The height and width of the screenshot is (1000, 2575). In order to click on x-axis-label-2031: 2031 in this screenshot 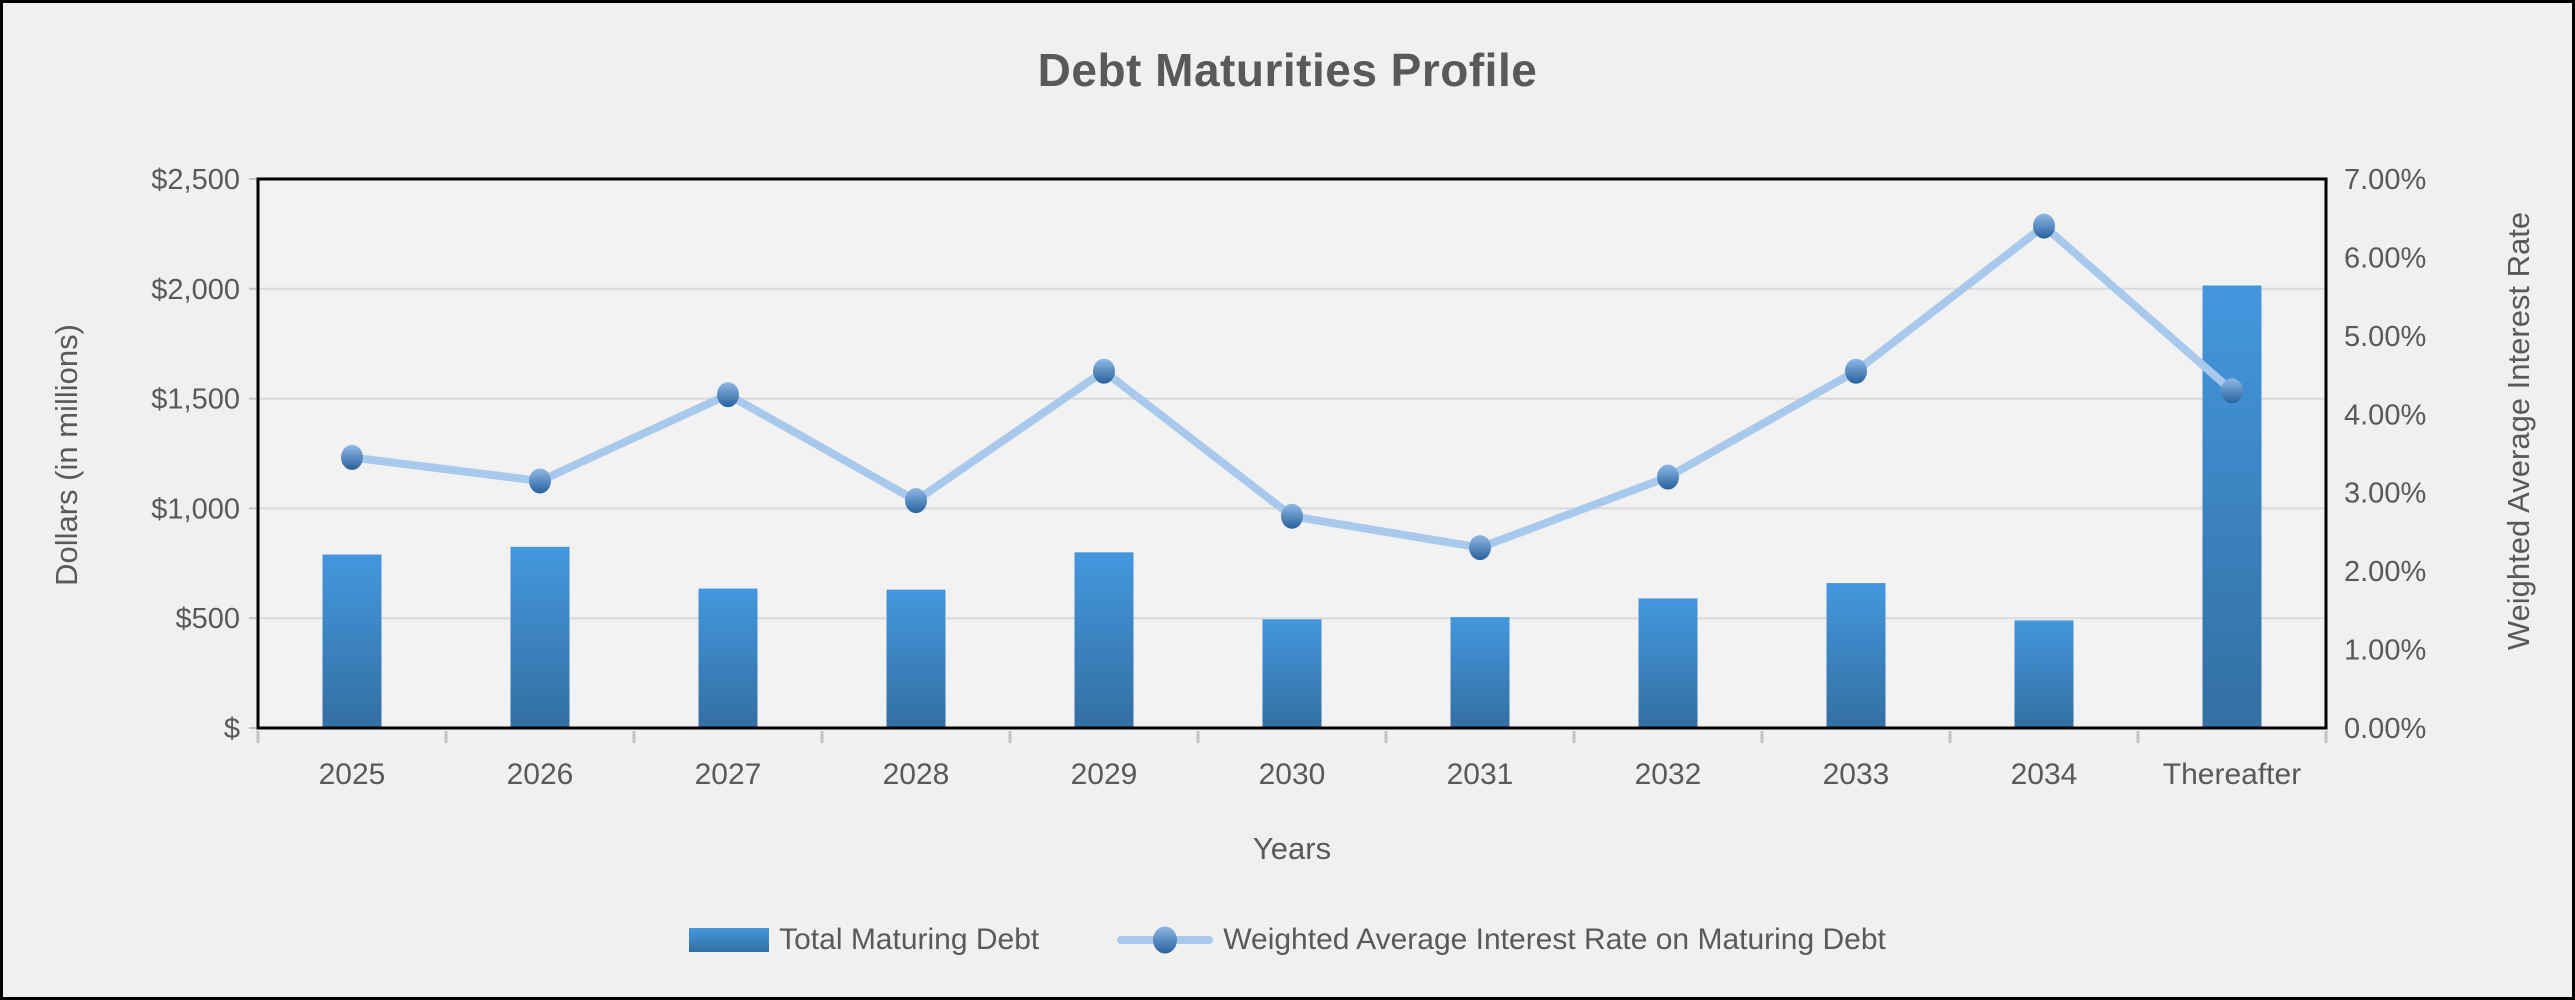, I will do `click(1480, 774)`.